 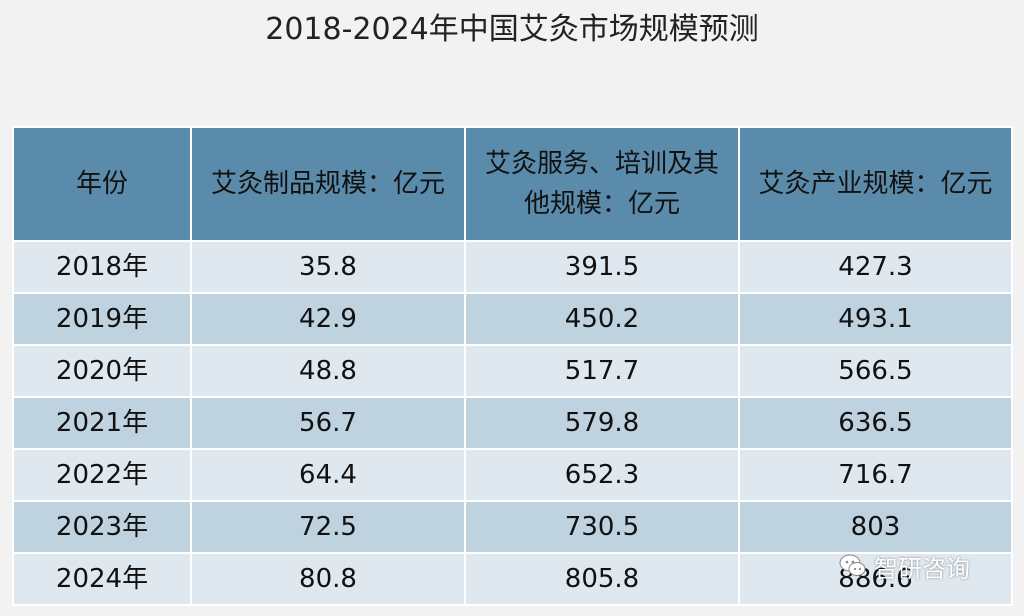 I want to click on cell-industry: 716.7, so click(x=875, y=475).